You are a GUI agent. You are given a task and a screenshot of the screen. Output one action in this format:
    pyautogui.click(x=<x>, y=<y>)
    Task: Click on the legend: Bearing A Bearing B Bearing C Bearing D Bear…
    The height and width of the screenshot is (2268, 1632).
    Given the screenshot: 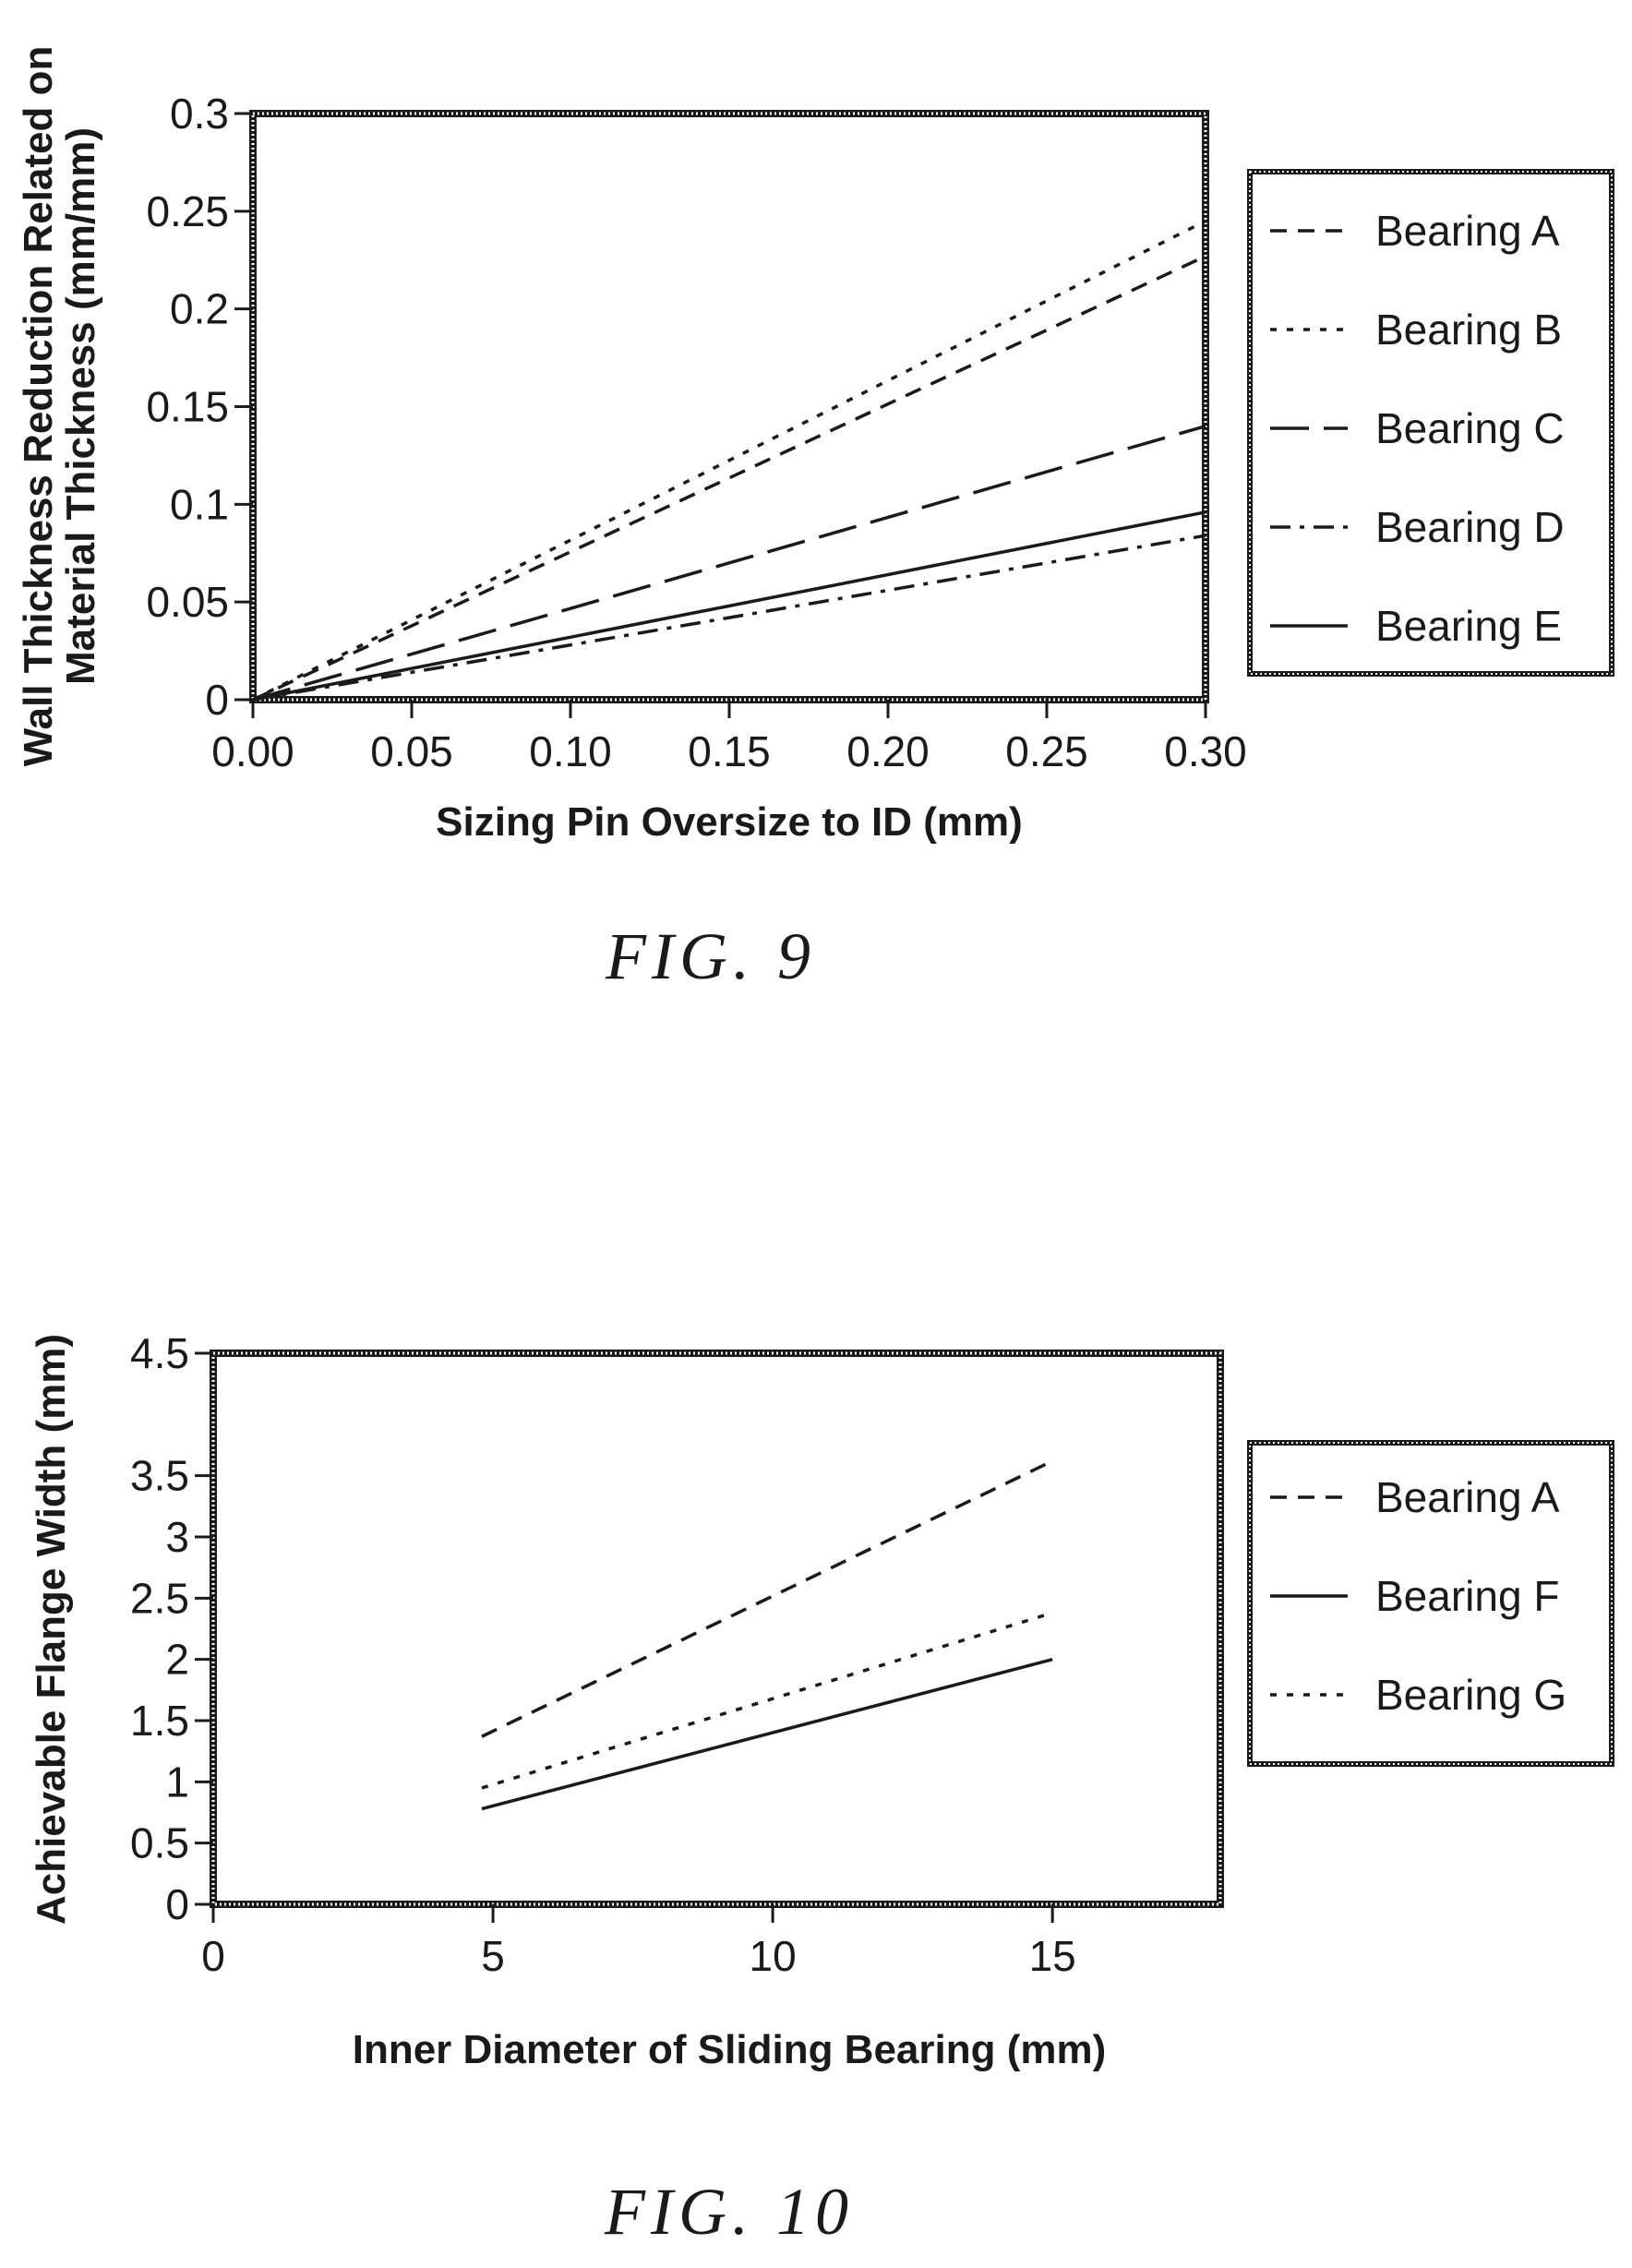 What is the action you would take?
    pyautogui.click(x=1430, y=423)
    